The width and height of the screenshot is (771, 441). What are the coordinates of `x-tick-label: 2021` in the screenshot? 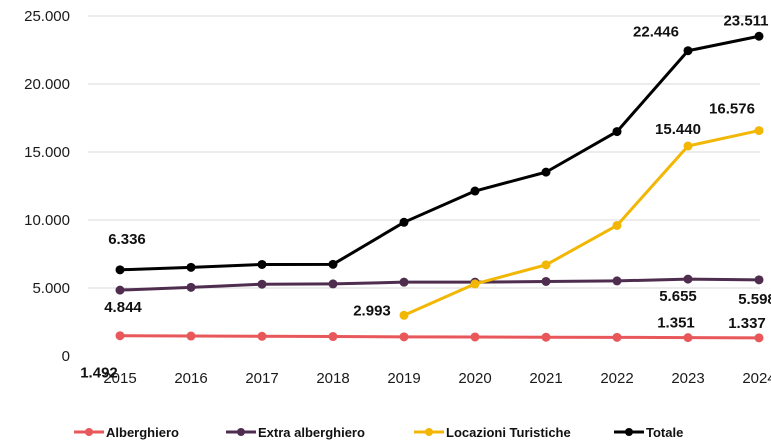 It's located at (545, 378).